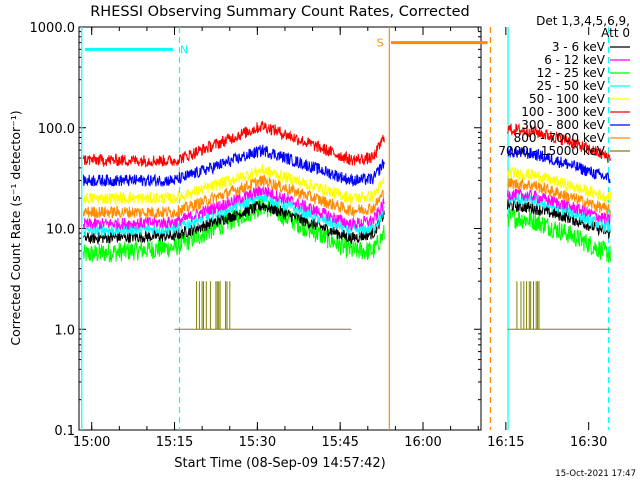 The width and height of the screenshot is (640, 480). I want to click on y-tick-label: 100.0, so click(56, 129).